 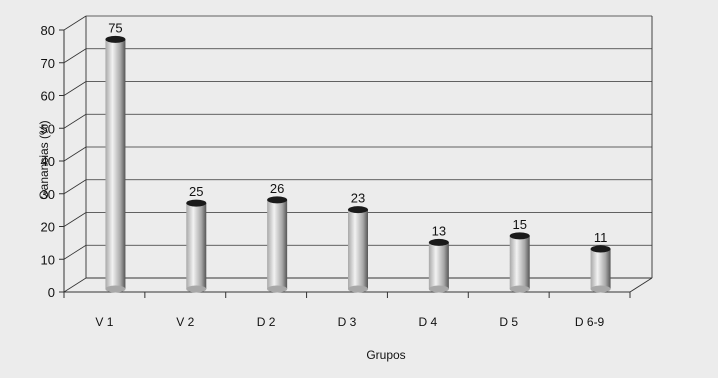 I want to click on x-tick-label: D 5, so click(x=508, y=322).